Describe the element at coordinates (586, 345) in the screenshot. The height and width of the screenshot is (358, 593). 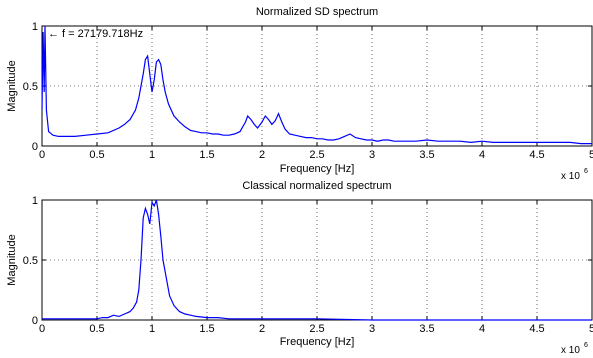
I see `classical-spectrum-xexponent-power: 6` at that location.